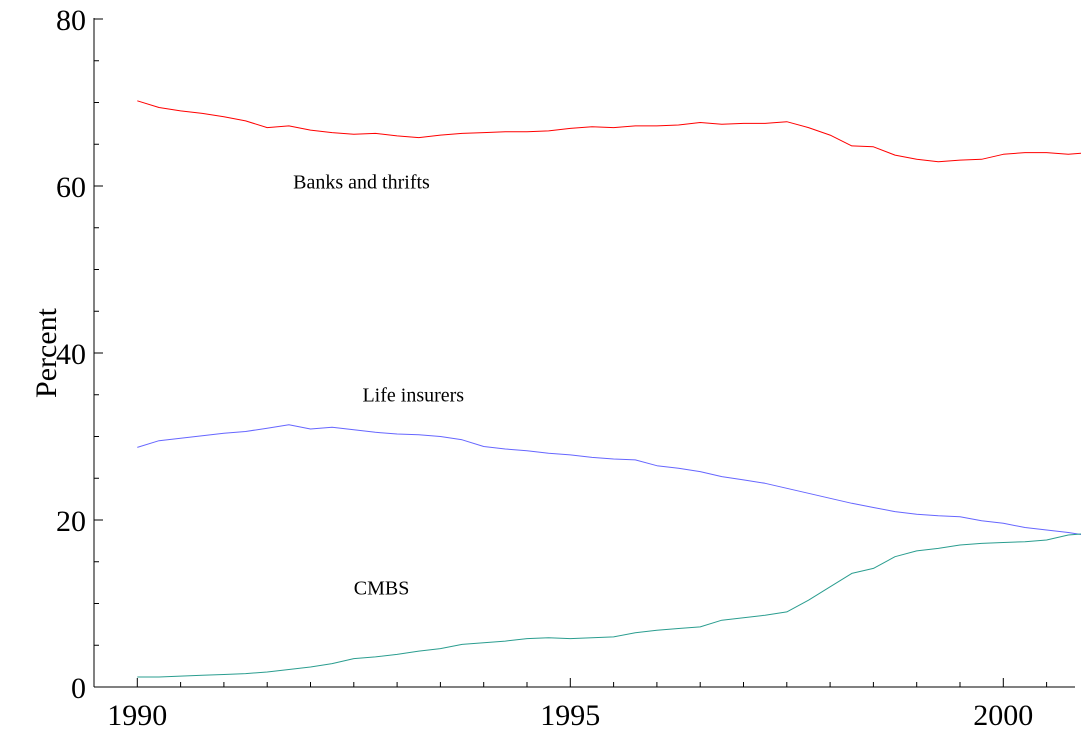 This screenshot has height=740, width=1081. Describe the element at coordinates (46, 352) in the screenshot. I see `y-axis-title: Percent` at that location.